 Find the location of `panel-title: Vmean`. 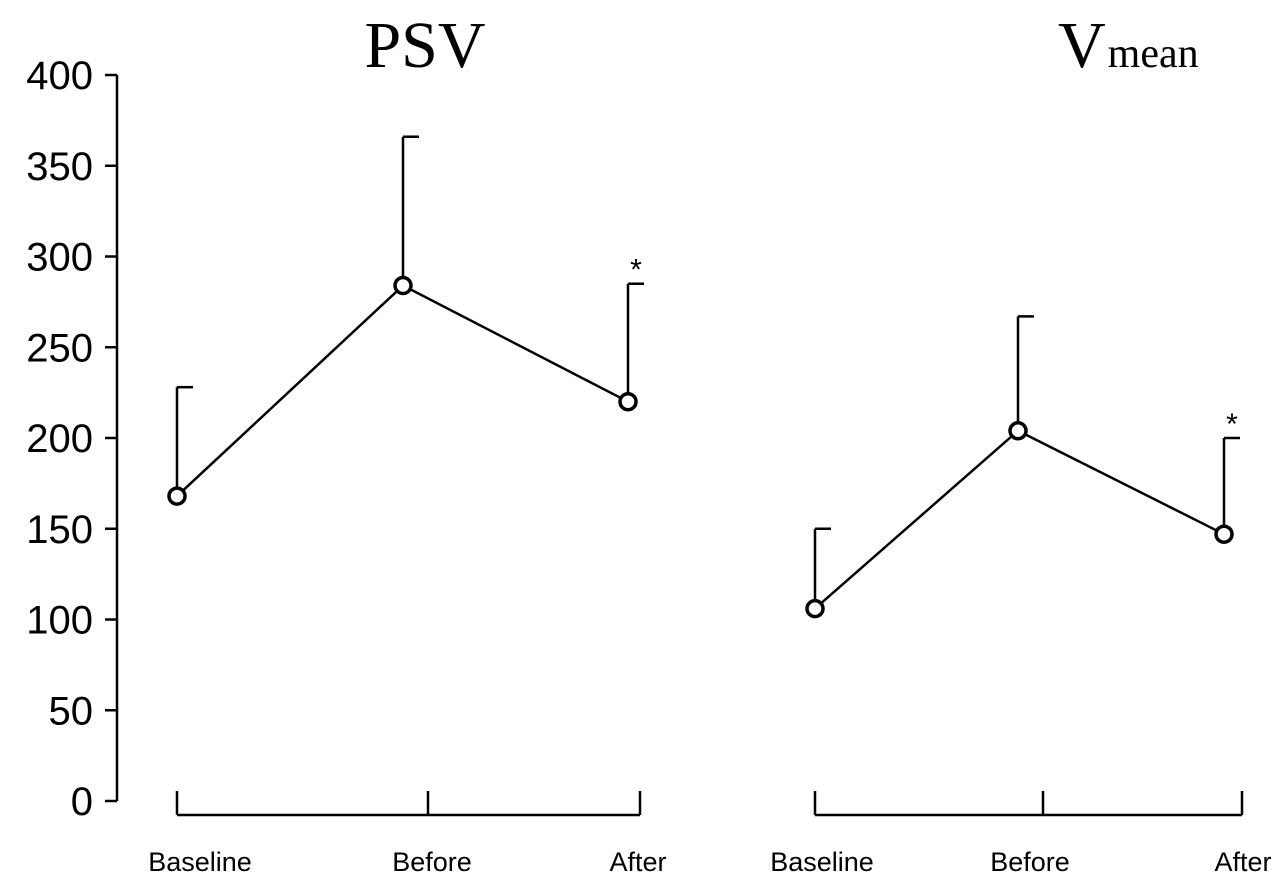

panel-title: Vmean is located at coordinates (1128, 45).